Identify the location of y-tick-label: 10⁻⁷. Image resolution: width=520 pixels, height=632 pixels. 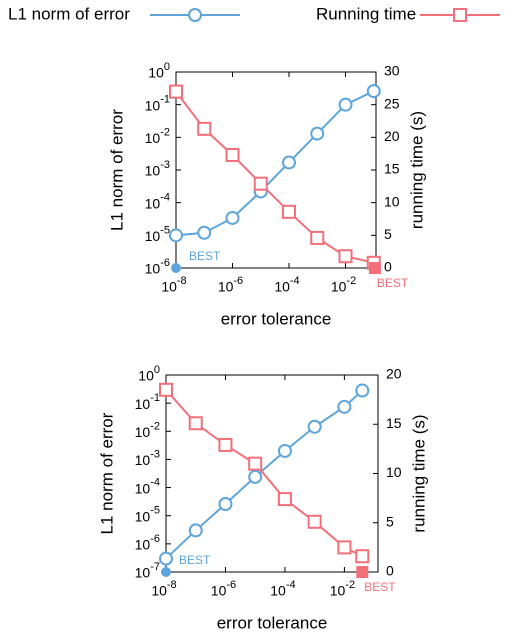
(147, 571).